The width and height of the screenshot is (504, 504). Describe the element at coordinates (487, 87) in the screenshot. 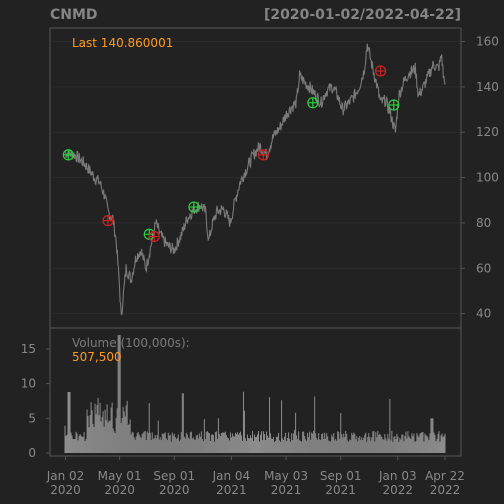

I see `price-tick-label: 140` at that location.